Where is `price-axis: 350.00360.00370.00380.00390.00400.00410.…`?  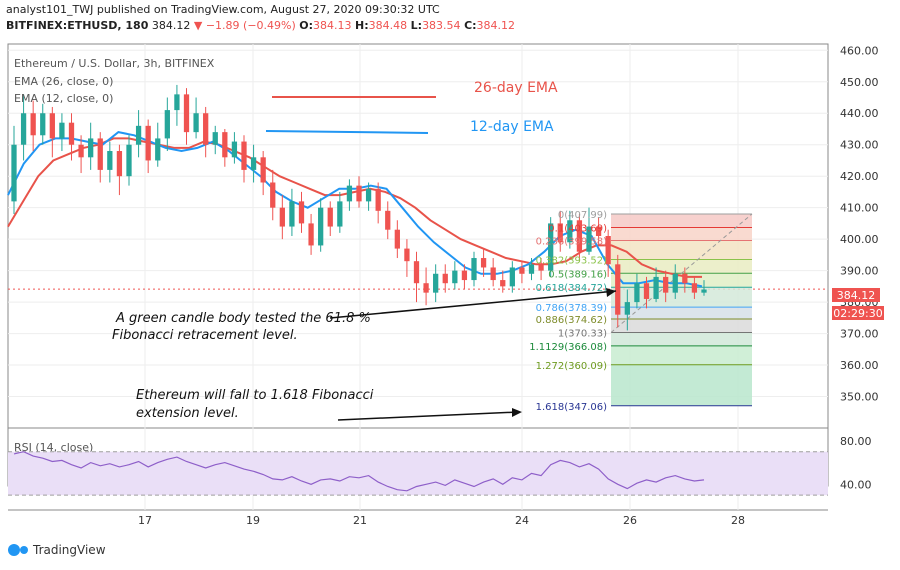 price-axis: 350.00360.00370.00380.00390.00400.00410.… is located at coordinates (859, 223).